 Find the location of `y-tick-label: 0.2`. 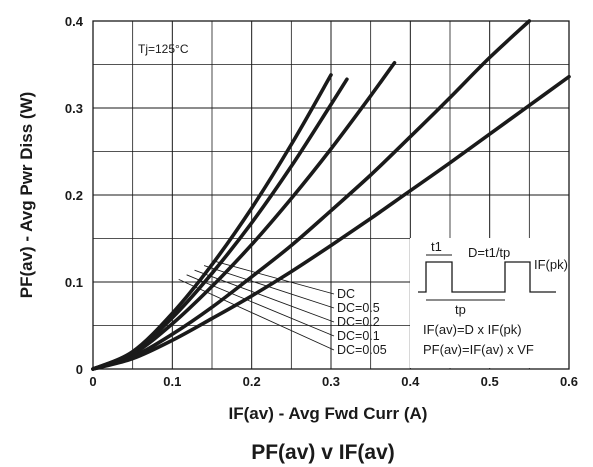

y-tick-label: 0.2 is located at coordinates (74, 195).